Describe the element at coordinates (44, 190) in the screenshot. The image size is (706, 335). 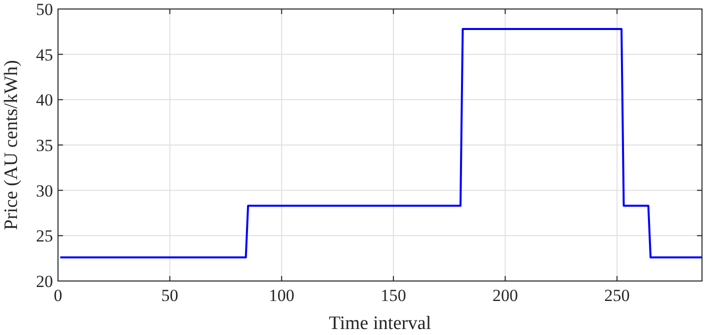
I see `y-tick-label: 30` at that location.